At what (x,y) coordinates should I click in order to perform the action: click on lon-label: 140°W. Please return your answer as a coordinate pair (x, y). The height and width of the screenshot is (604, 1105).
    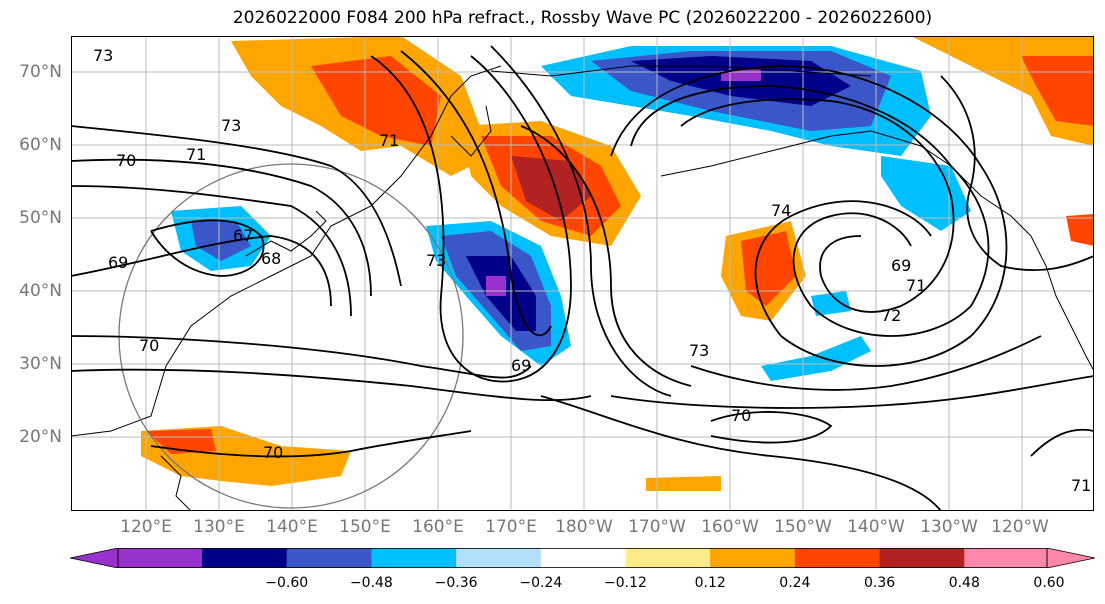
    Looking at the image, I should click on (876, 527).